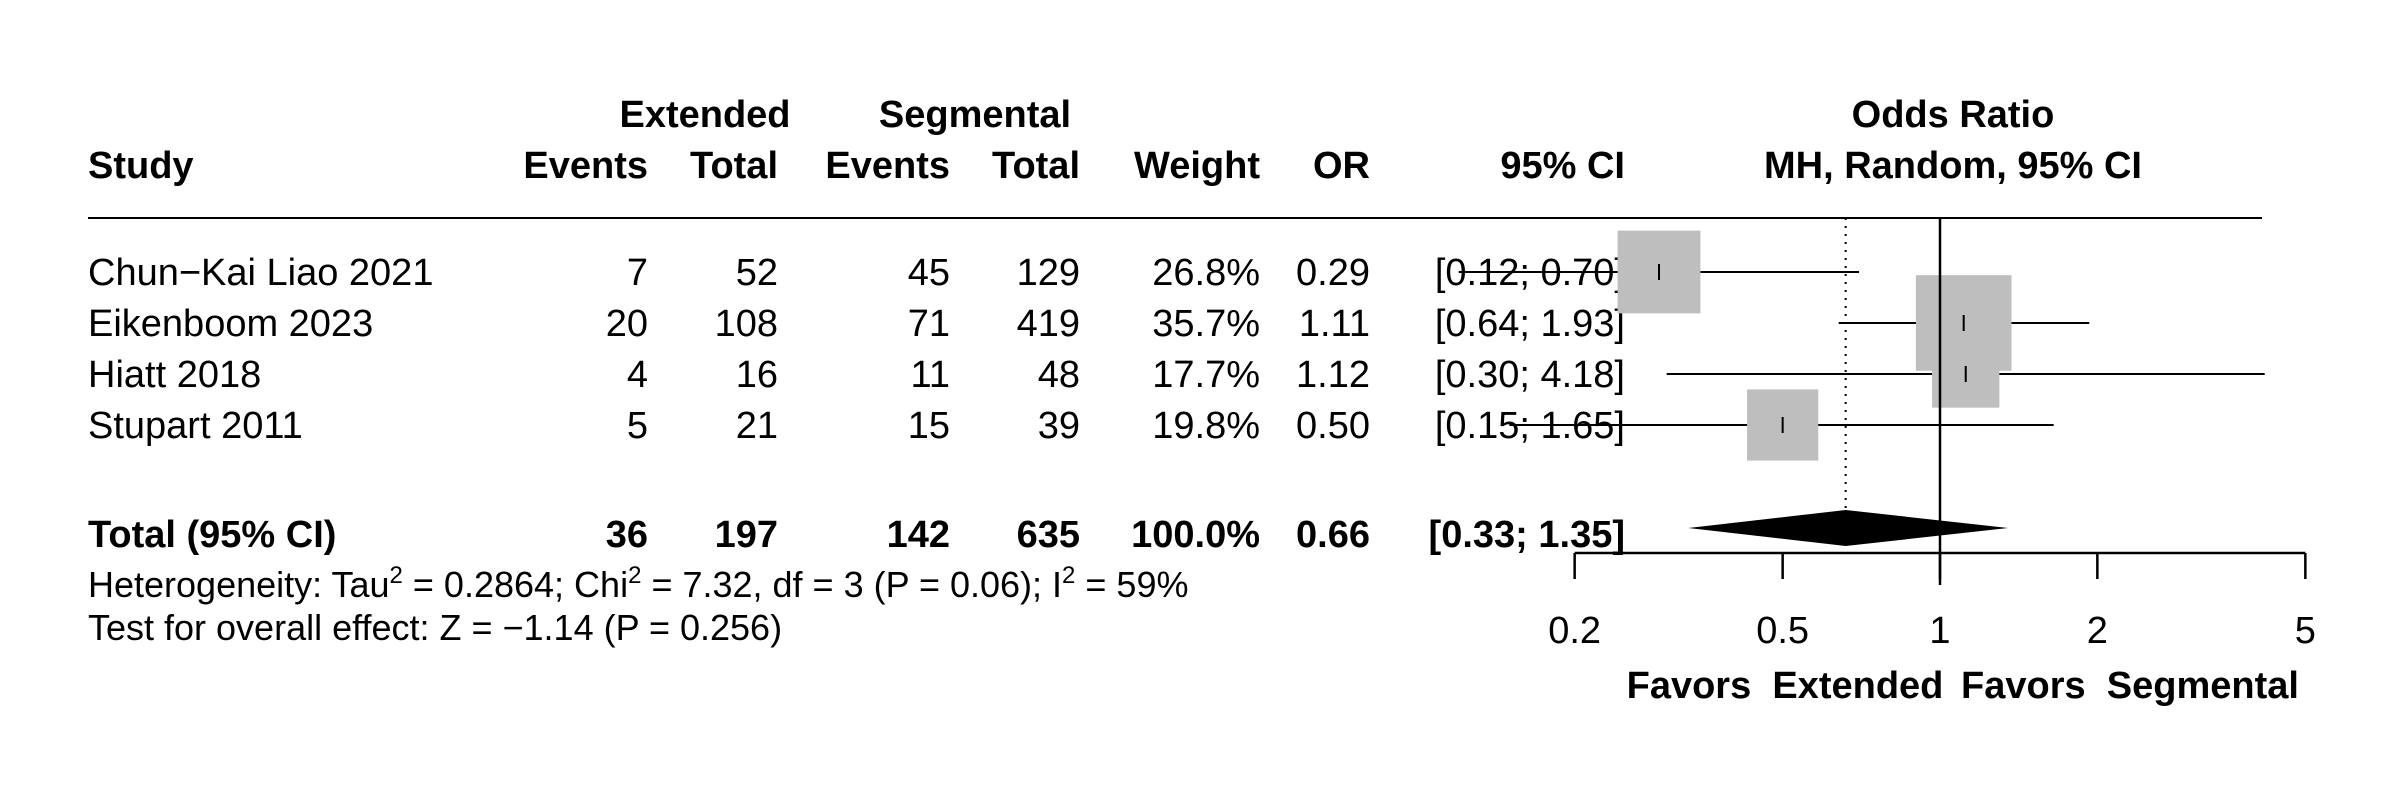  What do you see at coordinates (174, 375) in the screenshot?
I see `study-name: Hiatt 2018` at bounding box center [174, 375].